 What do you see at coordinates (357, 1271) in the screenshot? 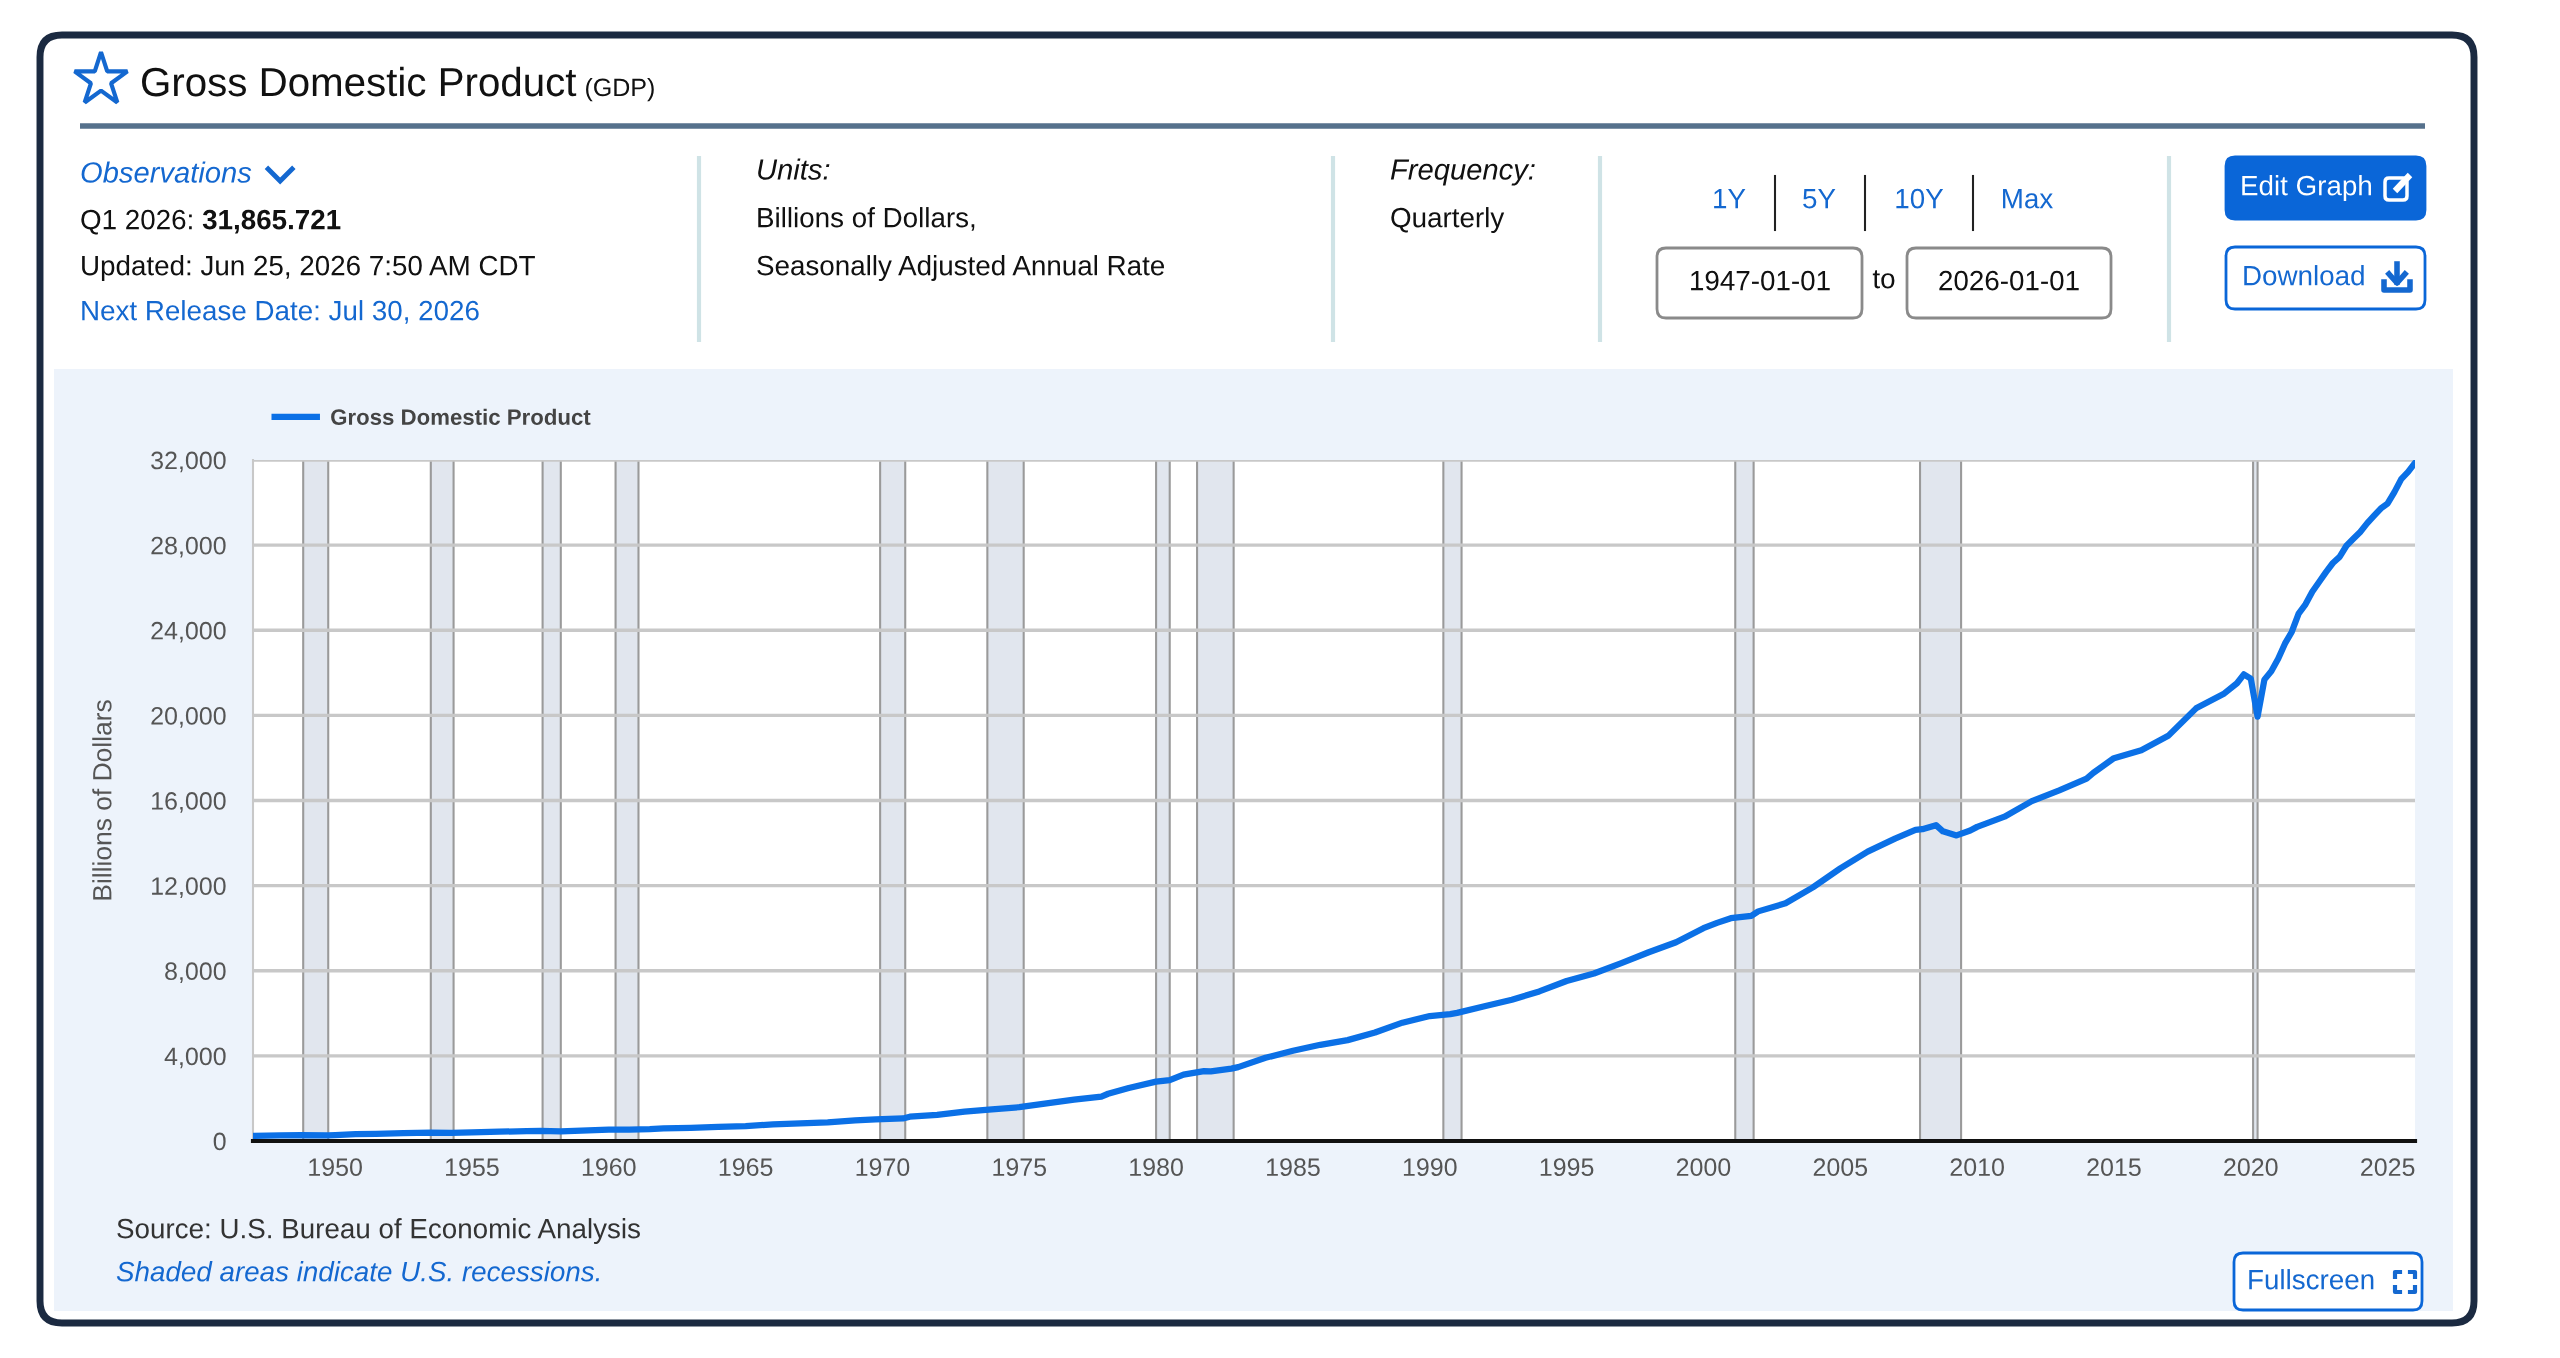
I see `text: Shaded areas indicate U.S. recessions.` at bounding box center [357, 1271].